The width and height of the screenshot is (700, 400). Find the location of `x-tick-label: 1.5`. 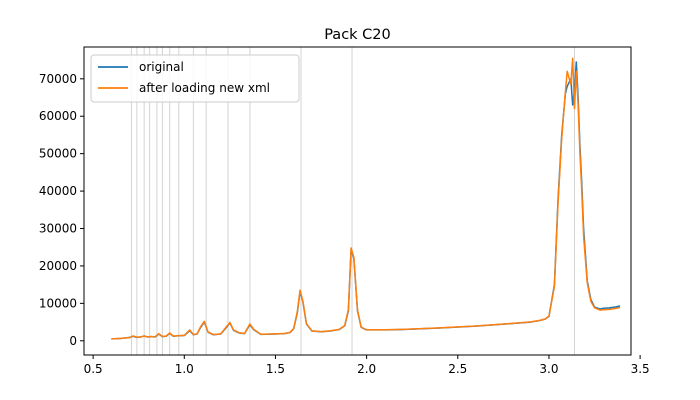

x-tick-label: 1.5 is located at coordinates (275, 369).